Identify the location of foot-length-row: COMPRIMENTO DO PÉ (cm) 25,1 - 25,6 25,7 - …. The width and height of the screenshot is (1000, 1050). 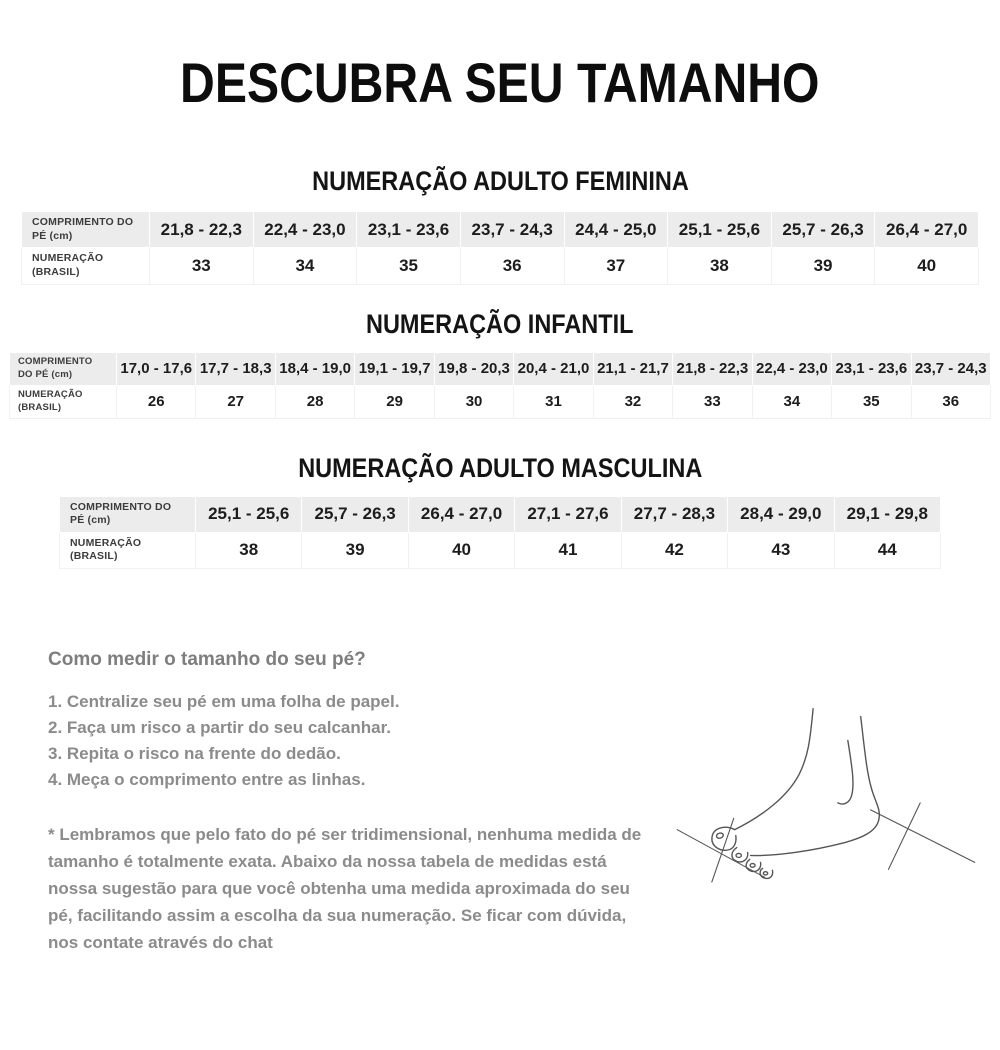
(500, 514).